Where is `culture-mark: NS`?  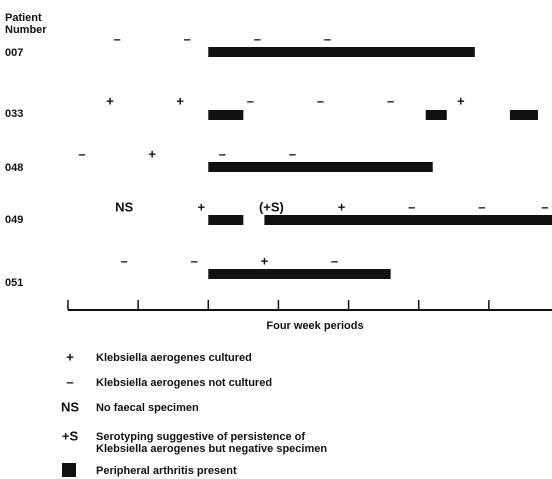
culture-mark: NS is located at coordinates (124, 206).